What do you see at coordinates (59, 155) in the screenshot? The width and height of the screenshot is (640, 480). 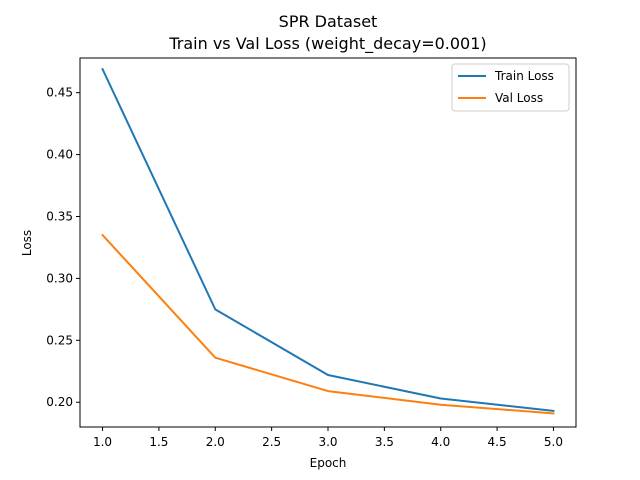 I see `y-tick-label: 0.40` at bounding box center [59, 155].